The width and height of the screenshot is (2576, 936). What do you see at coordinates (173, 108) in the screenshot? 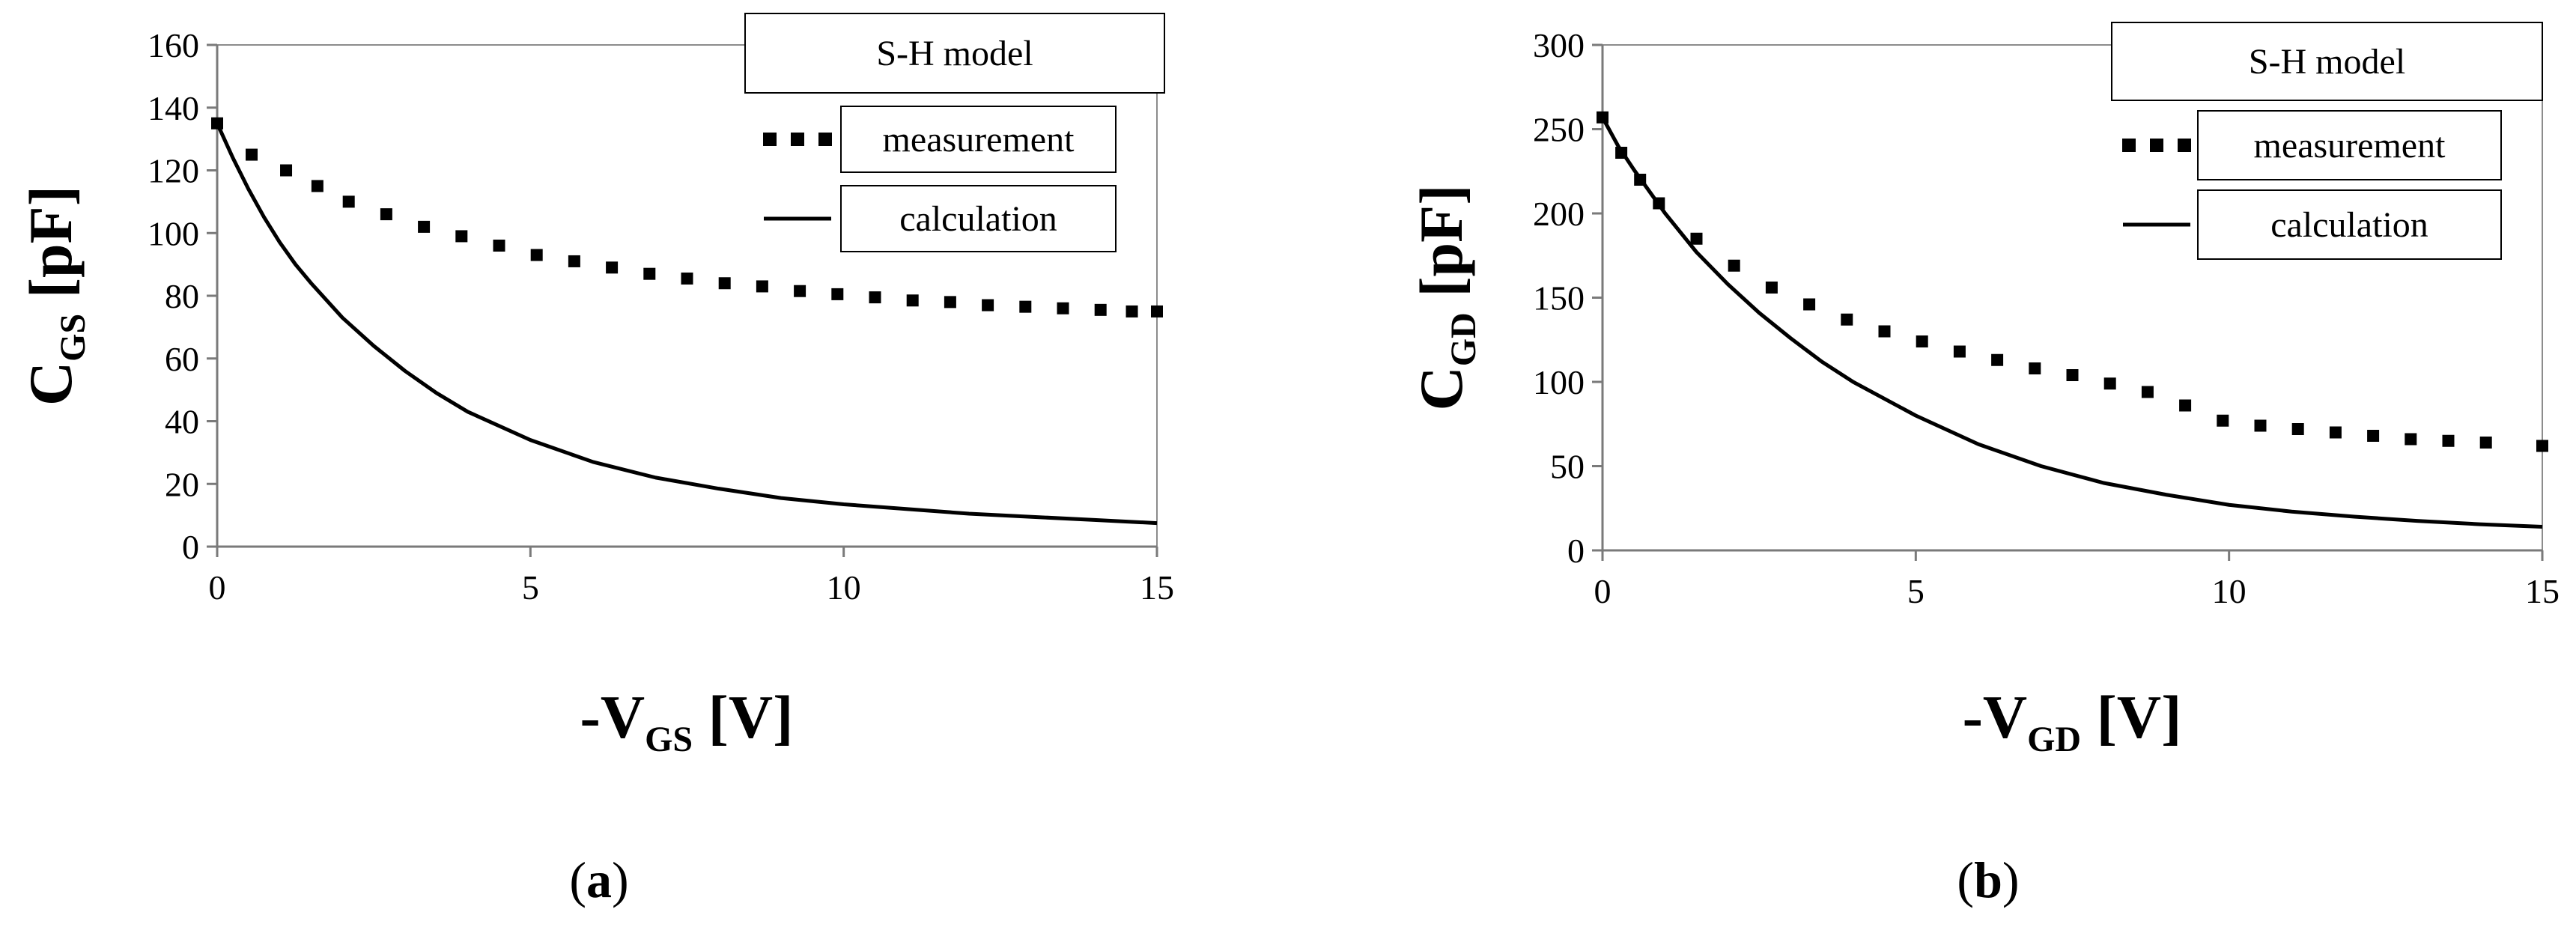
I see `y-tick-label: 140` at bounding box center [173, 108].